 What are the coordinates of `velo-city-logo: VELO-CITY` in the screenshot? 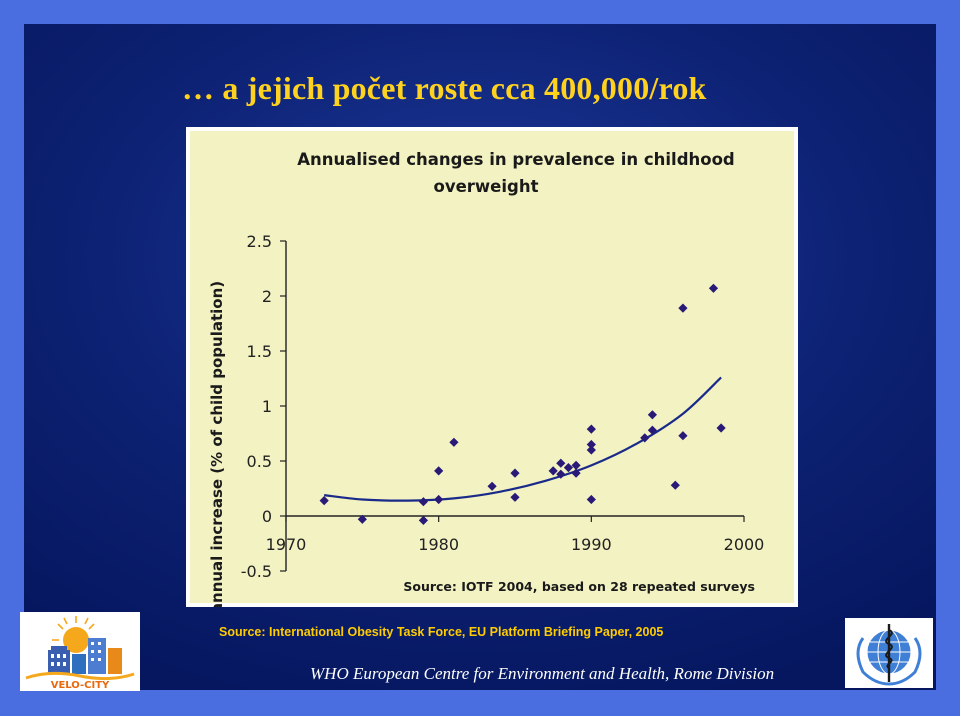 It's located at (80, 651).